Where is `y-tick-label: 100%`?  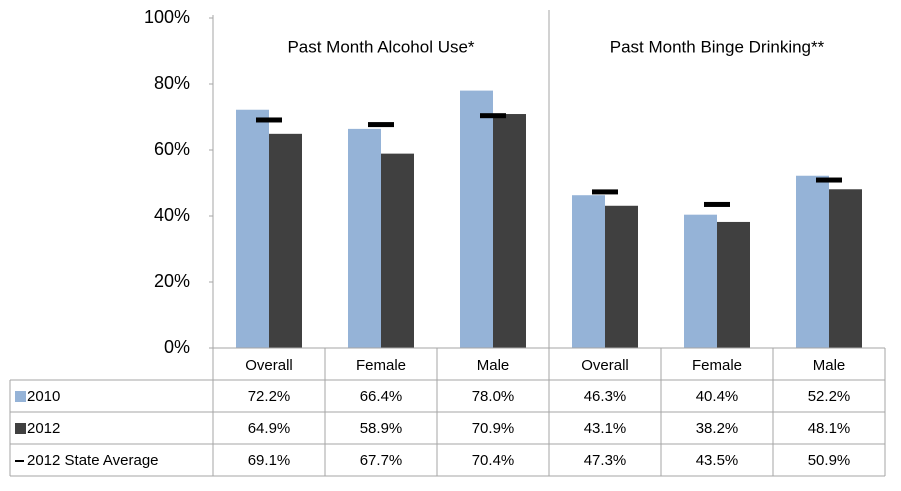 y-tick-label: 100% is located at coordinates (167, 17).